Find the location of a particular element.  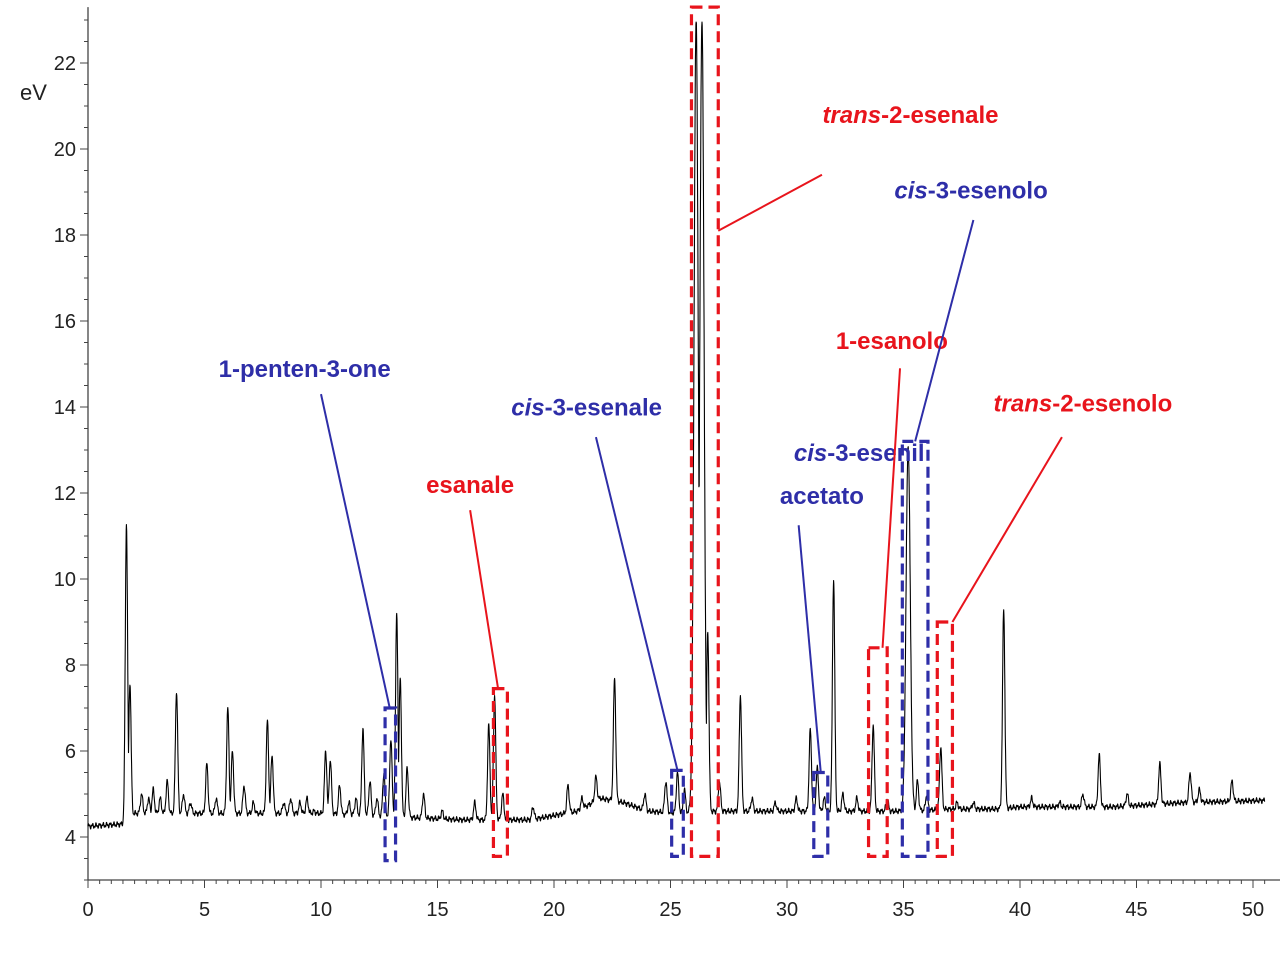

annotation-label: trans-2-esenale is located at coordinates (910, 115).